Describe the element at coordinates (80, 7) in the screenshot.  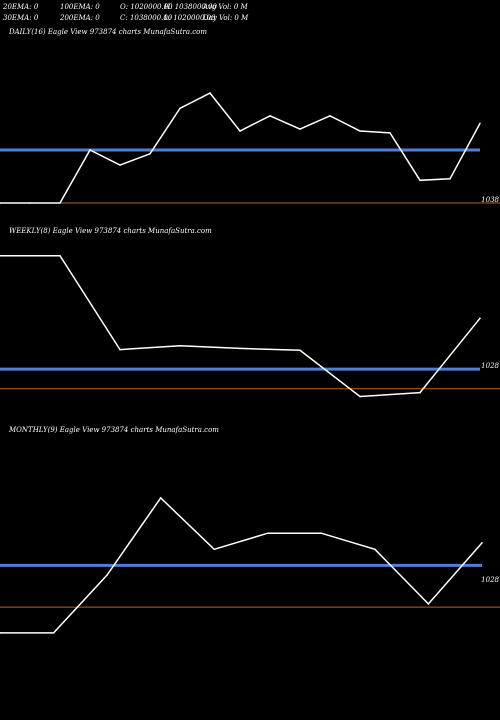
I see `header-100ema: 100EMA: 0` at that location.